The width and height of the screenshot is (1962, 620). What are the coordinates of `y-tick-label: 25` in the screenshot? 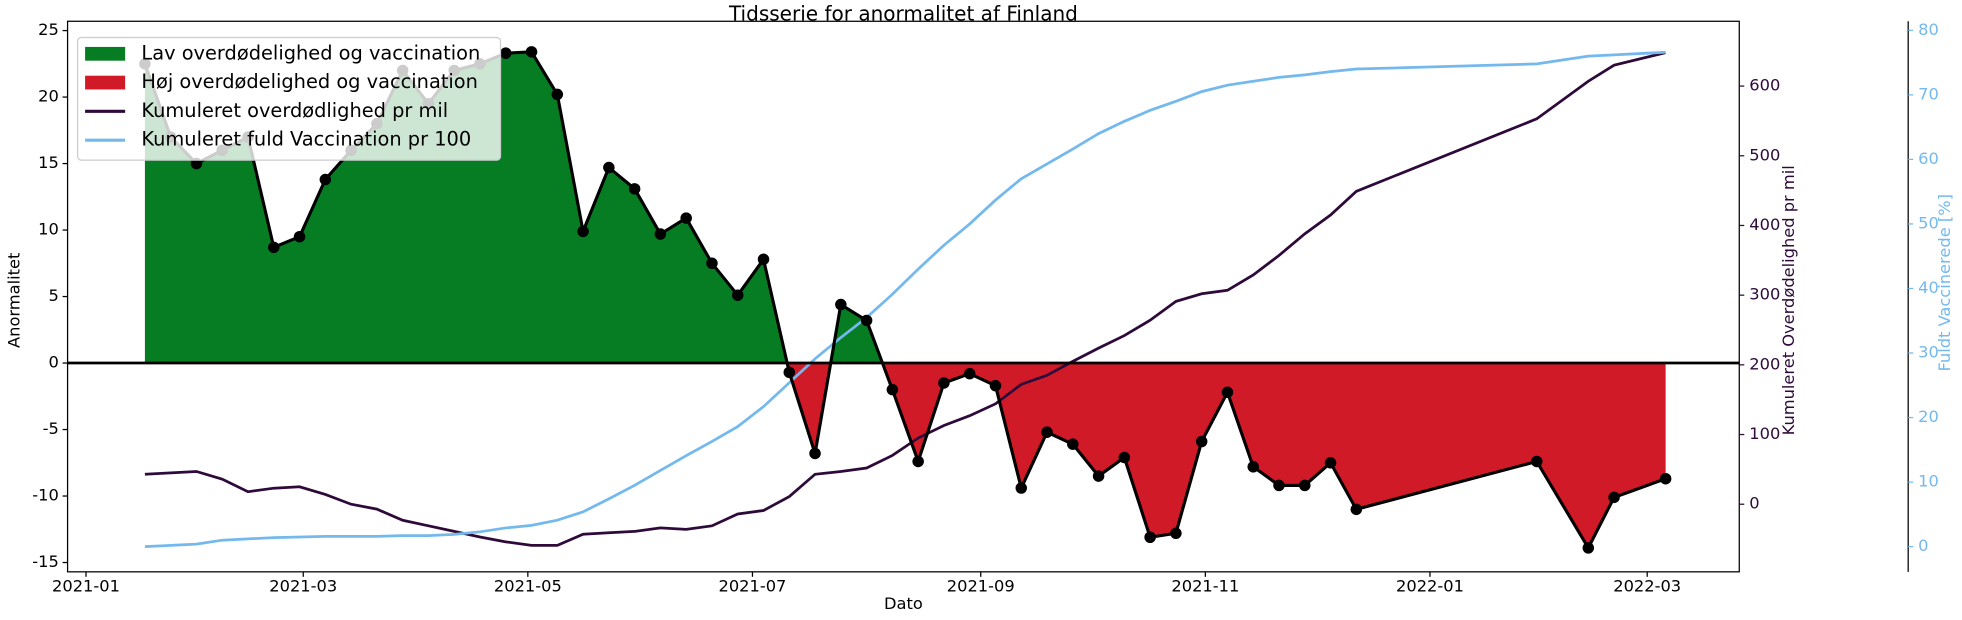 It's located at (48, 29).